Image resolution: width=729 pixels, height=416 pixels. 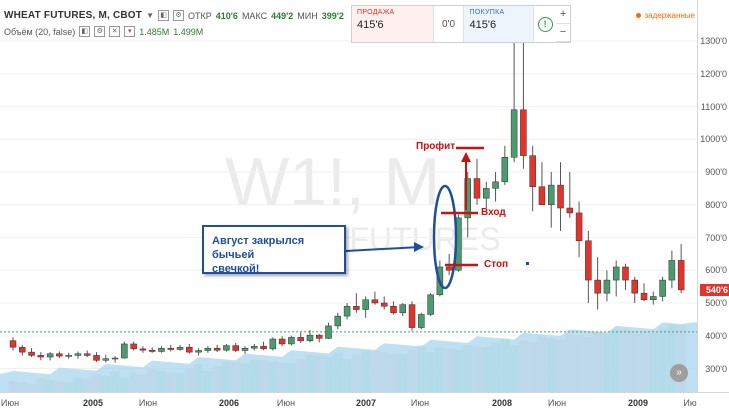 I want to click on info-icon: !, so click(x=545, y=24).